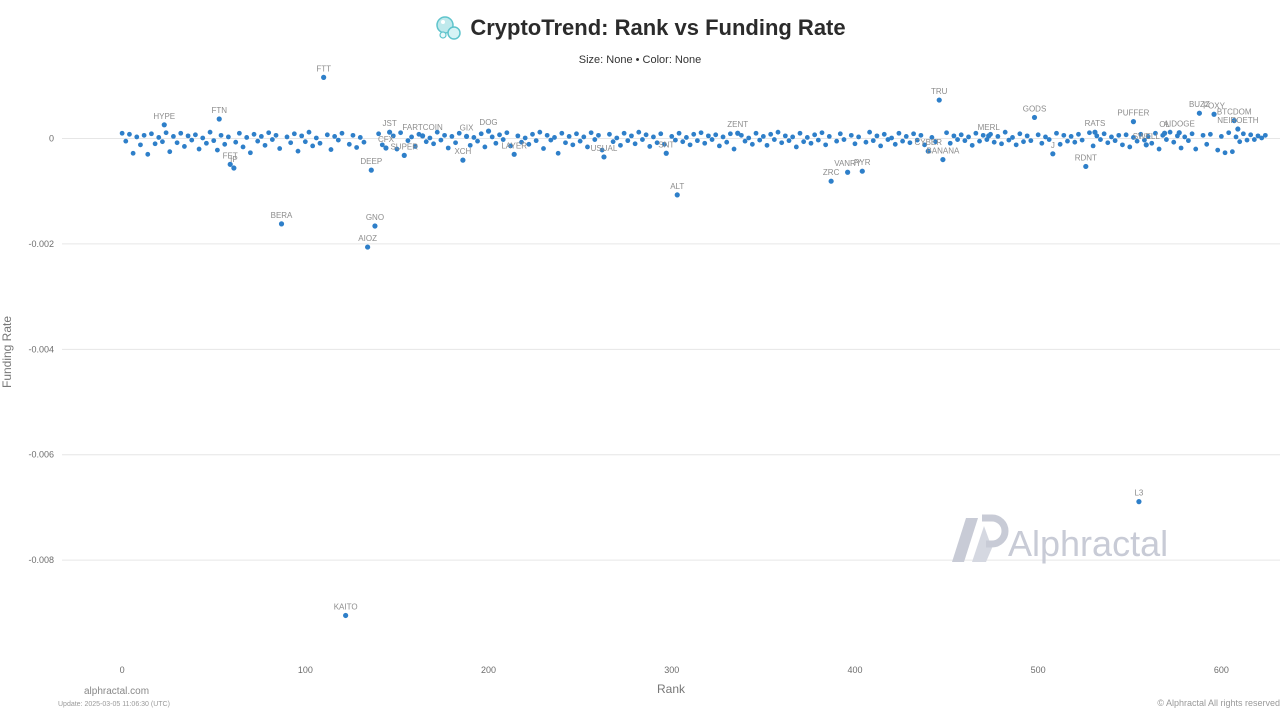 Image resolution: width=1280 pixels, height=720 pixels. What do you see at coordinates (1133, 122) in the screenshot?
I see `data-point-puffer` at bounding box center [1133, 122].